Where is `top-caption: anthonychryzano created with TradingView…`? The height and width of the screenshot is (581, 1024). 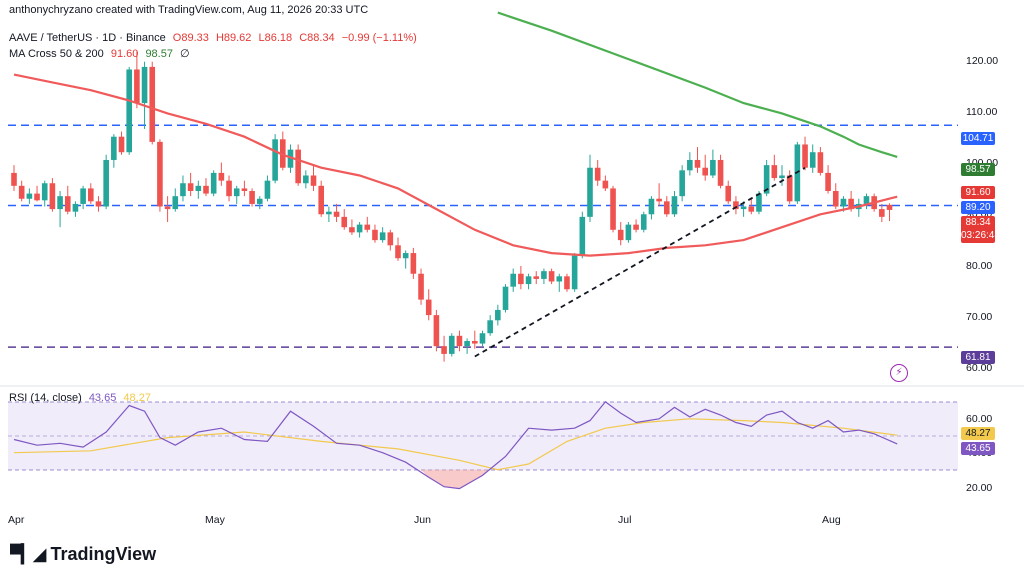
top-caption: anthonychryzano created with TradingView… is located at coordinates (189, 10).